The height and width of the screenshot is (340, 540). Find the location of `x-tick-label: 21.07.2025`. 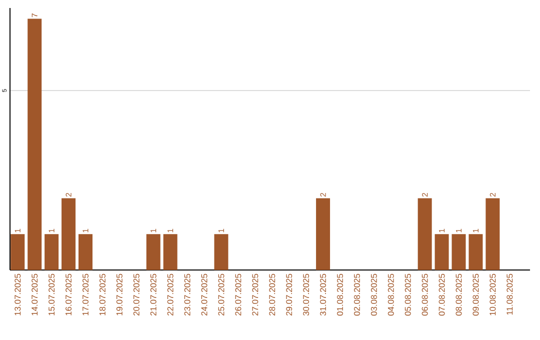

x-tick-label: 21.07.2025 is located at coordinates (153, 295).